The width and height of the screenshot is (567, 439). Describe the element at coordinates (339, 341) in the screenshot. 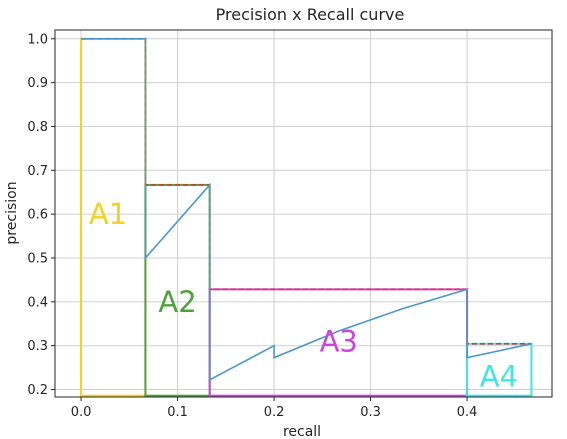

I see `area-label-a3: A3` at that location.